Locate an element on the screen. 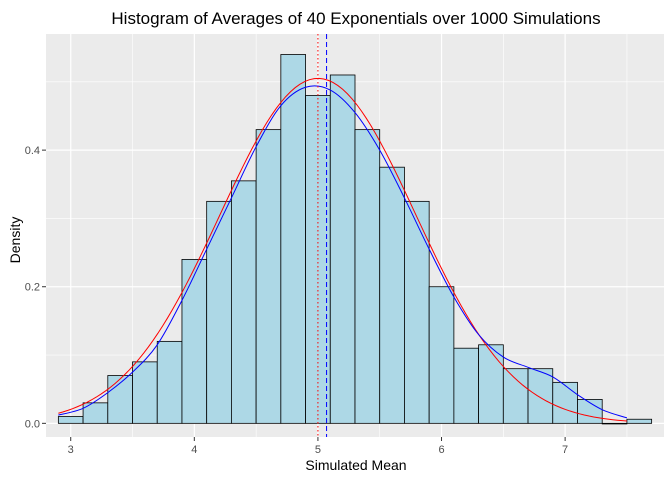 The width and height of the screenshot is (672, 480). x-tick-label: 4 is located at coordinates (194, 450).